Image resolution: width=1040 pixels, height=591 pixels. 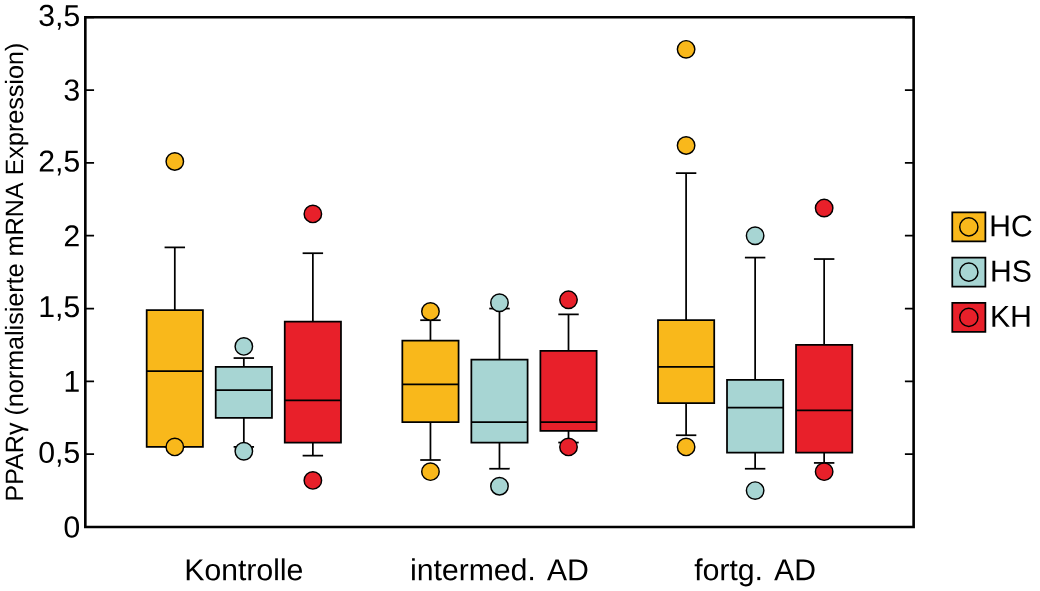 What do you see at coordinates (1011, 316) in the screenshot?
I see `legend-label: KH` at bounding box center [1011, 316].